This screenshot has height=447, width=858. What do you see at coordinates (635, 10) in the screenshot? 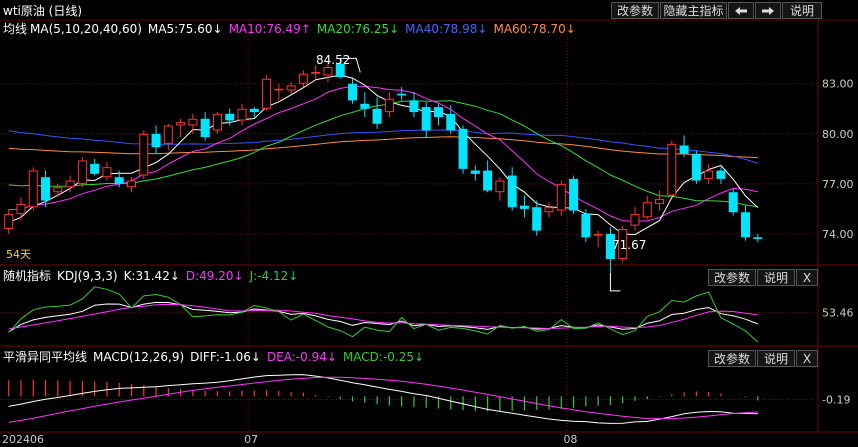
I see `change-params-button: 改参数` at bounding box center [635, 10].